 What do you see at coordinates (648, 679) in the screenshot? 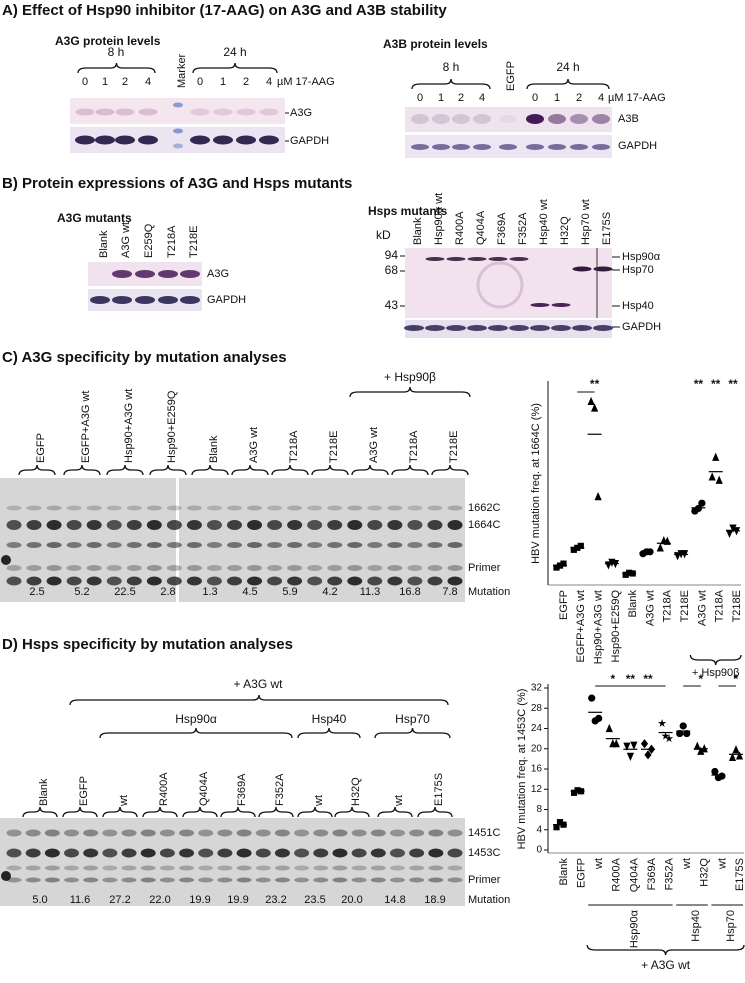
I see `significance: **` at bounding box center [648, 679].